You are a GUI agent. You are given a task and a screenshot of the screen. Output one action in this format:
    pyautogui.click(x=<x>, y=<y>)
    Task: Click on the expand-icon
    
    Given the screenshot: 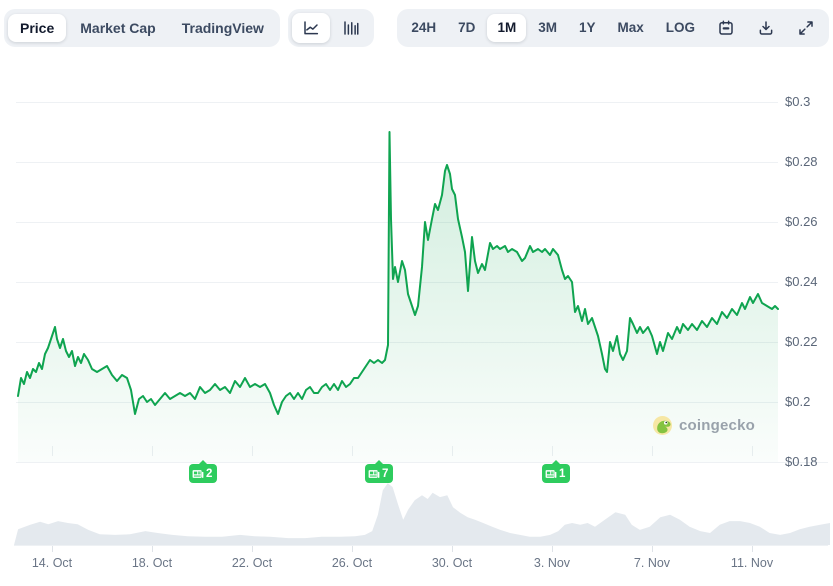 What is the action you would take?
    pyautogui.click(x=806, y=28)
    